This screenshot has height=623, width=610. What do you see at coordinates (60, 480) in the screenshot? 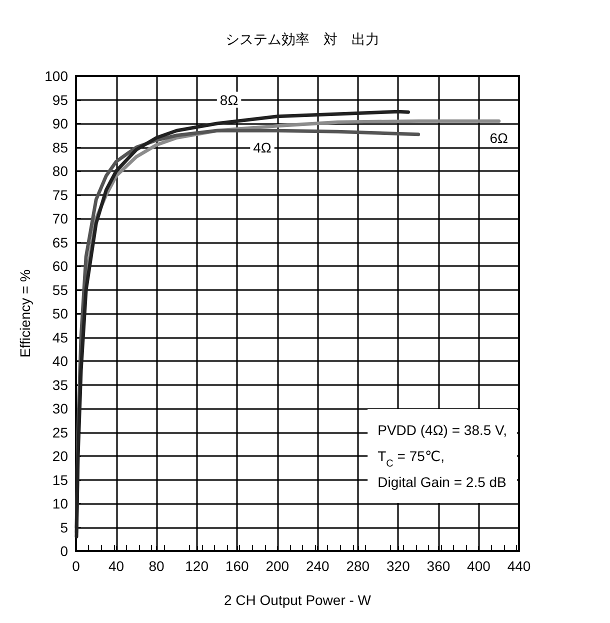
I see `y-tick-label: 15` at bounding box center [60, 480].